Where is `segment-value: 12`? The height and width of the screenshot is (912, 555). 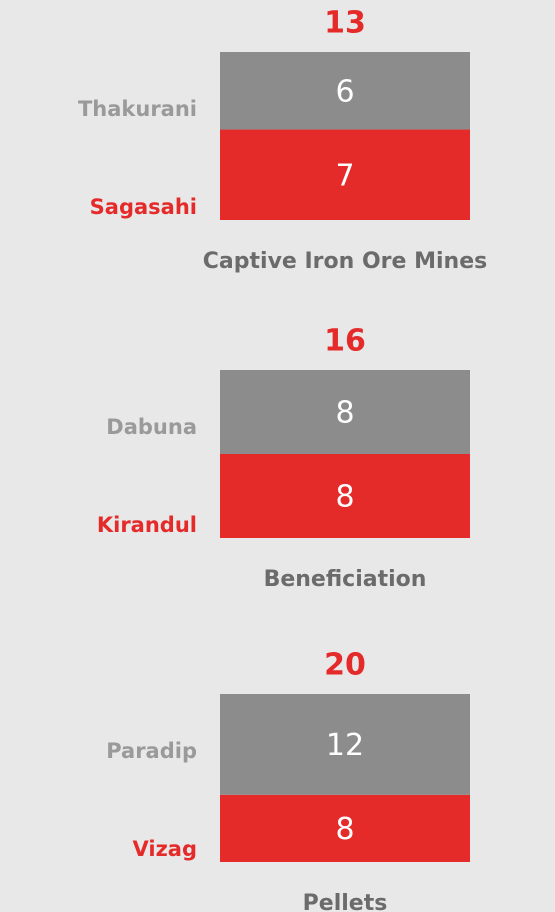
segment-value: 12 is located at coordinates (345, 745).